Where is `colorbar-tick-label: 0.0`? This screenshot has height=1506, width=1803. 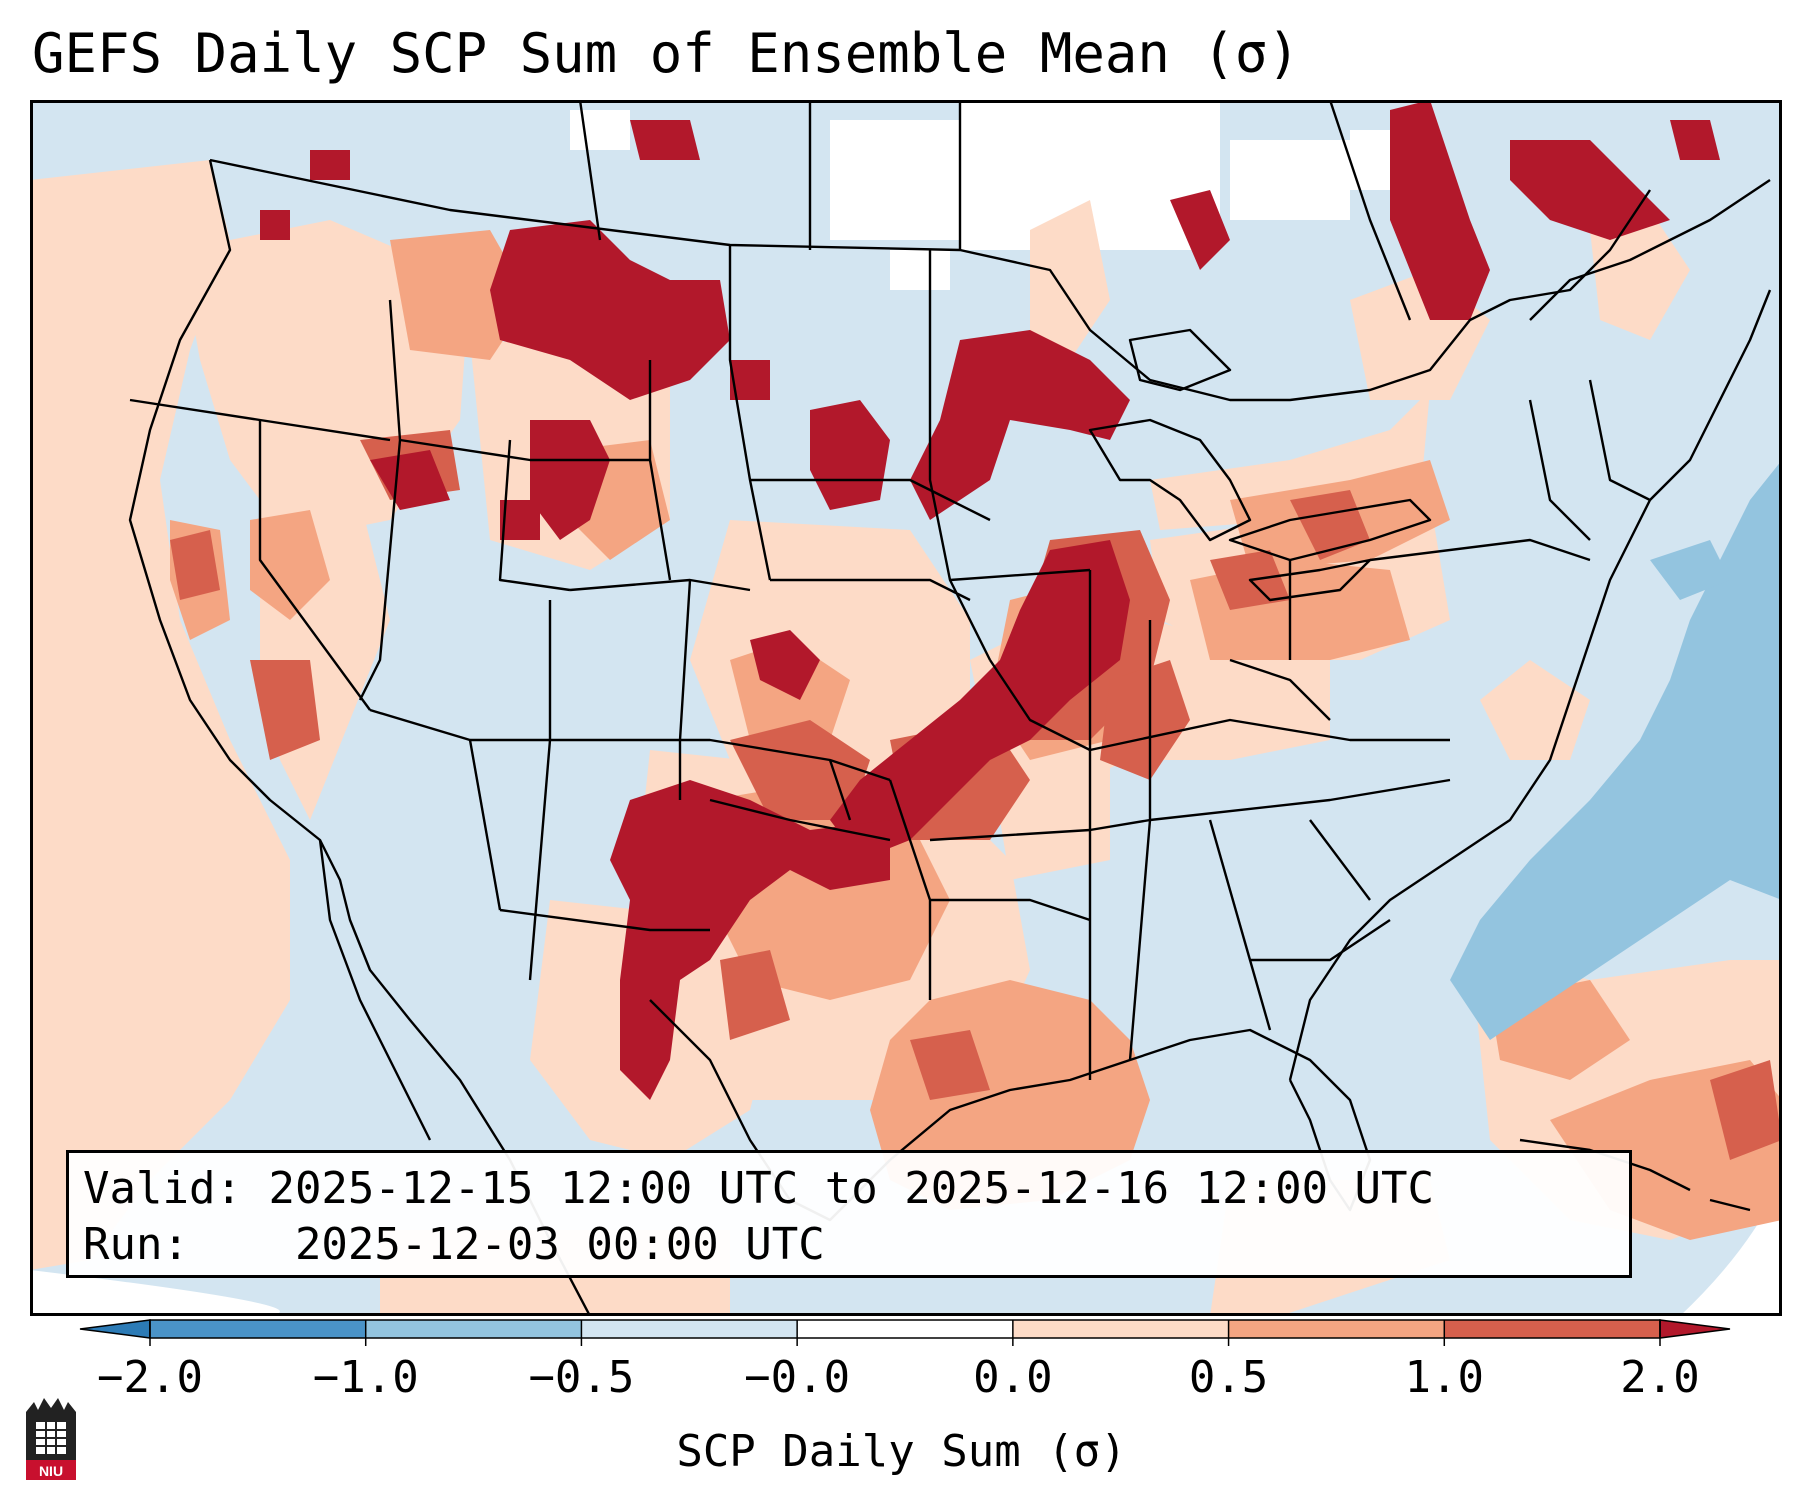 colorbar-tick-label: 0.0 is located at coordinates (1012, 1374).